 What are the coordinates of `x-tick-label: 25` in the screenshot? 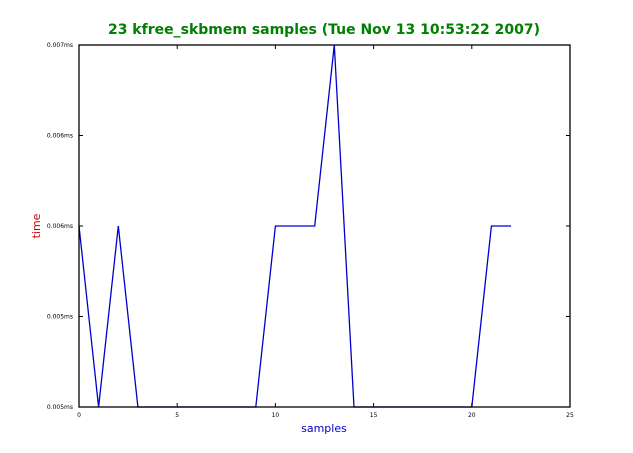 It's located at (570, 415).